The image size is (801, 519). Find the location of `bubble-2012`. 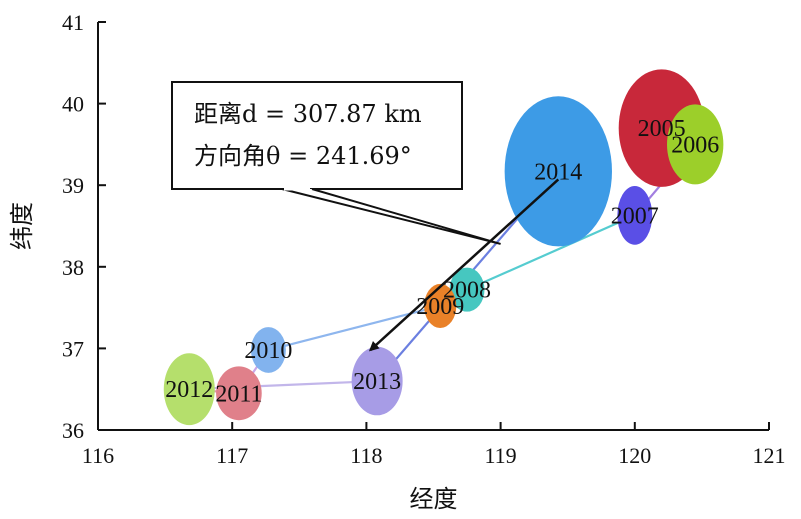

bubble-2012 is located at coordinates (189, 389).